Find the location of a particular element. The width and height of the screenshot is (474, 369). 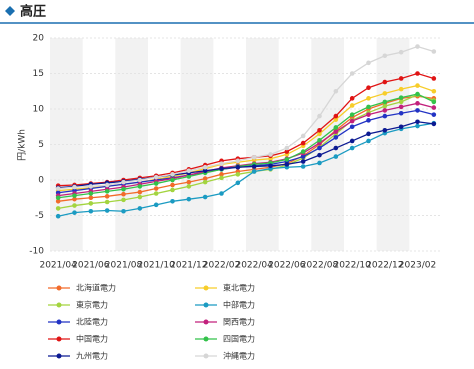

chart-title: 高圧 is located at coordinates (33, 12).